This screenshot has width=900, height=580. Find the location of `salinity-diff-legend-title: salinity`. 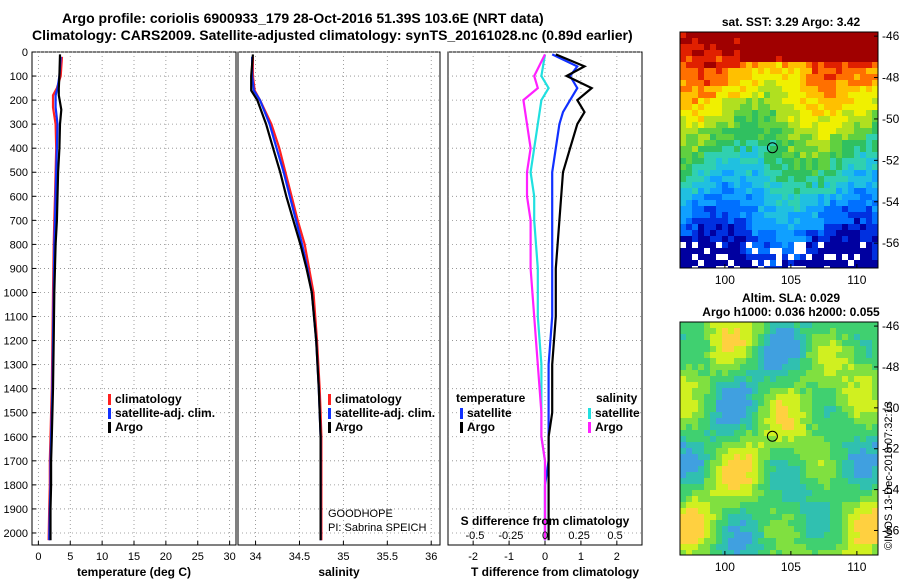

salinity-diff-legend-title: salinity is located at coordinates (617, 398).